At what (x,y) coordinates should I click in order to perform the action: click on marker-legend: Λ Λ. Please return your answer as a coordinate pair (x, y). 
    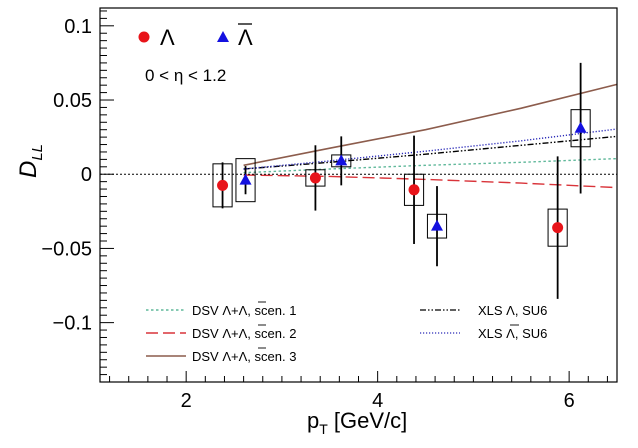
    Looking at the image, I should click on (195, 36).